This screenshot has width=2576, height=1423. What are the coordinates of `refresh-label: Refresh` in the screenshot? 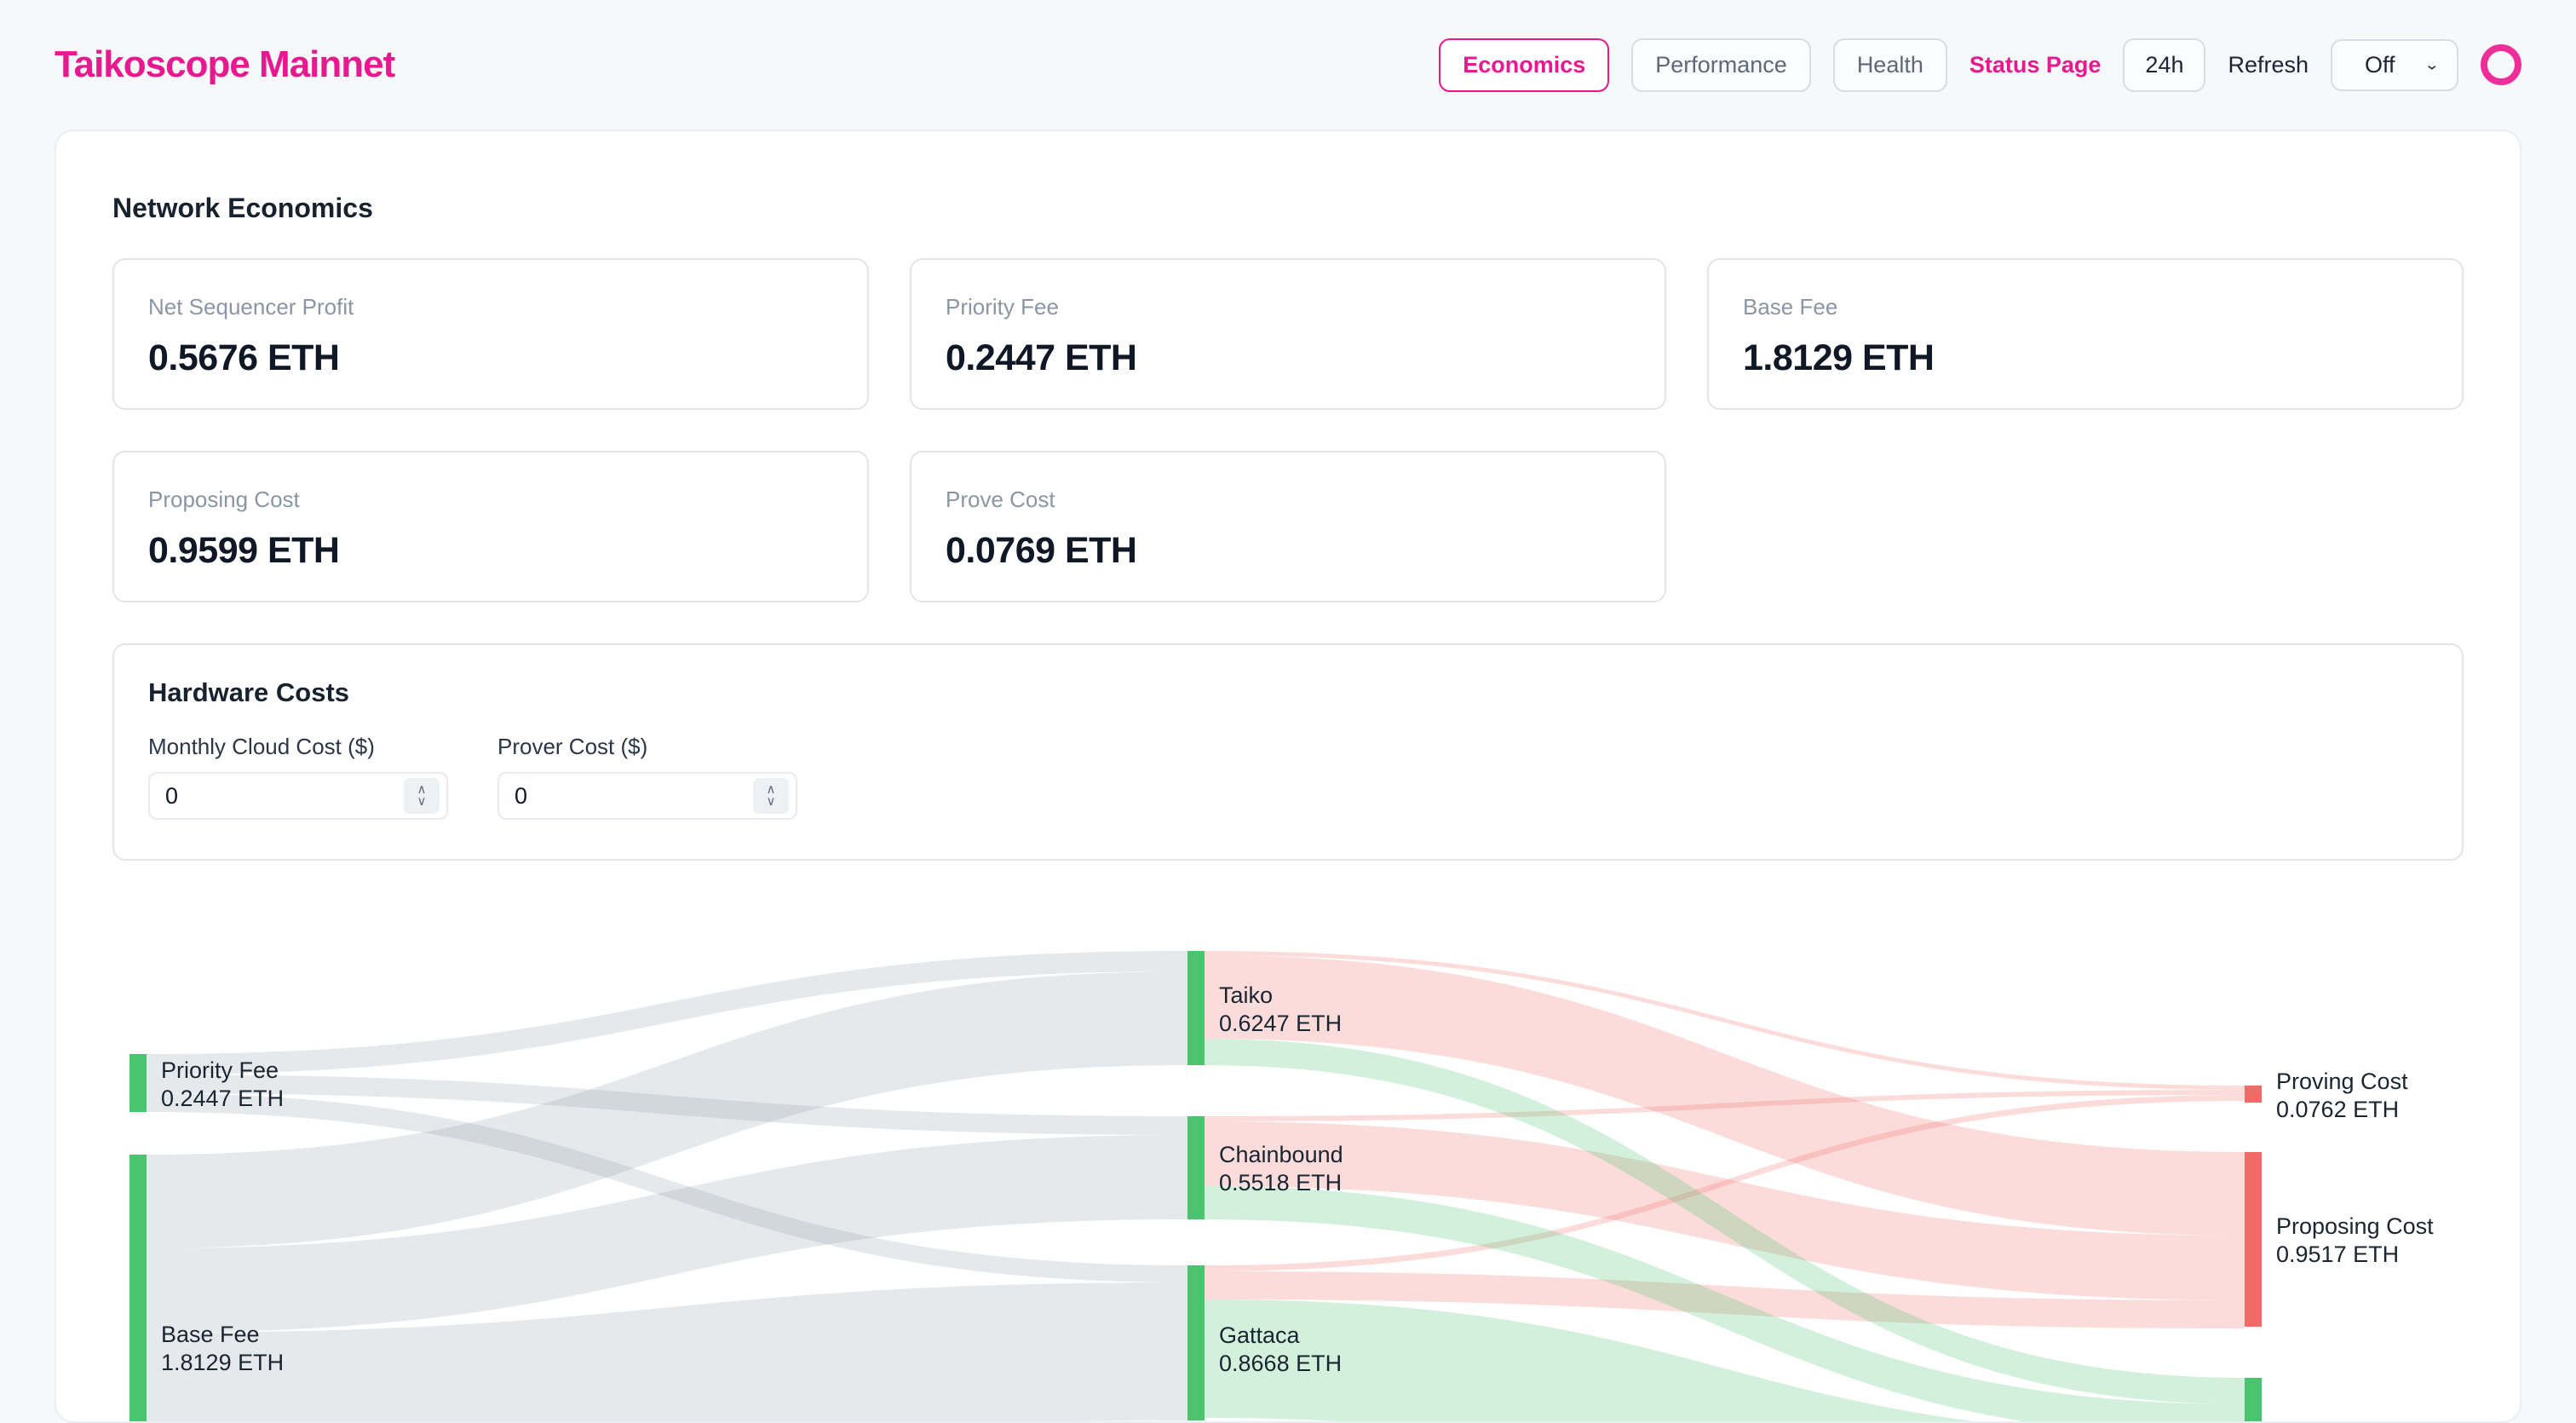 It's located at (2268, 64).